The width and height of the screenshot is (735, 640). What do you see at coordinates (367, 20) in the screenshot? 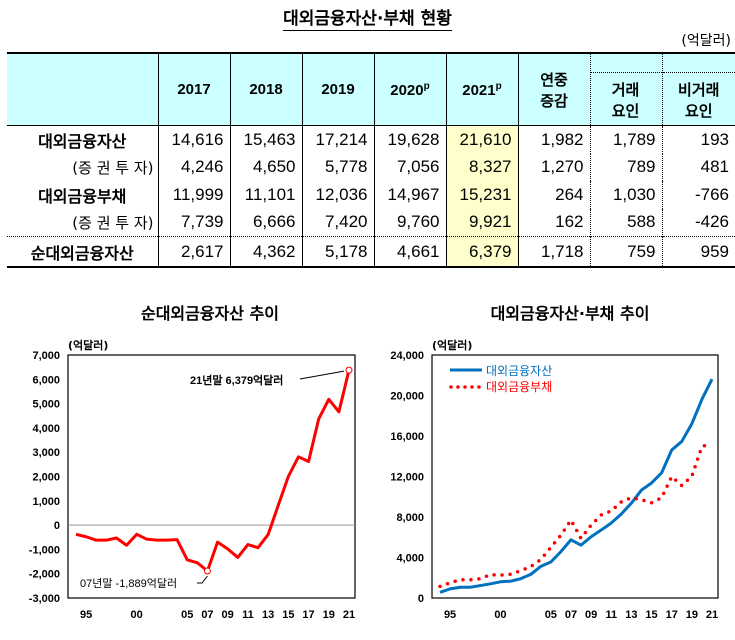
I see `table-title: 대외금융자산·부채 현황` at bounding box center [367, 20].